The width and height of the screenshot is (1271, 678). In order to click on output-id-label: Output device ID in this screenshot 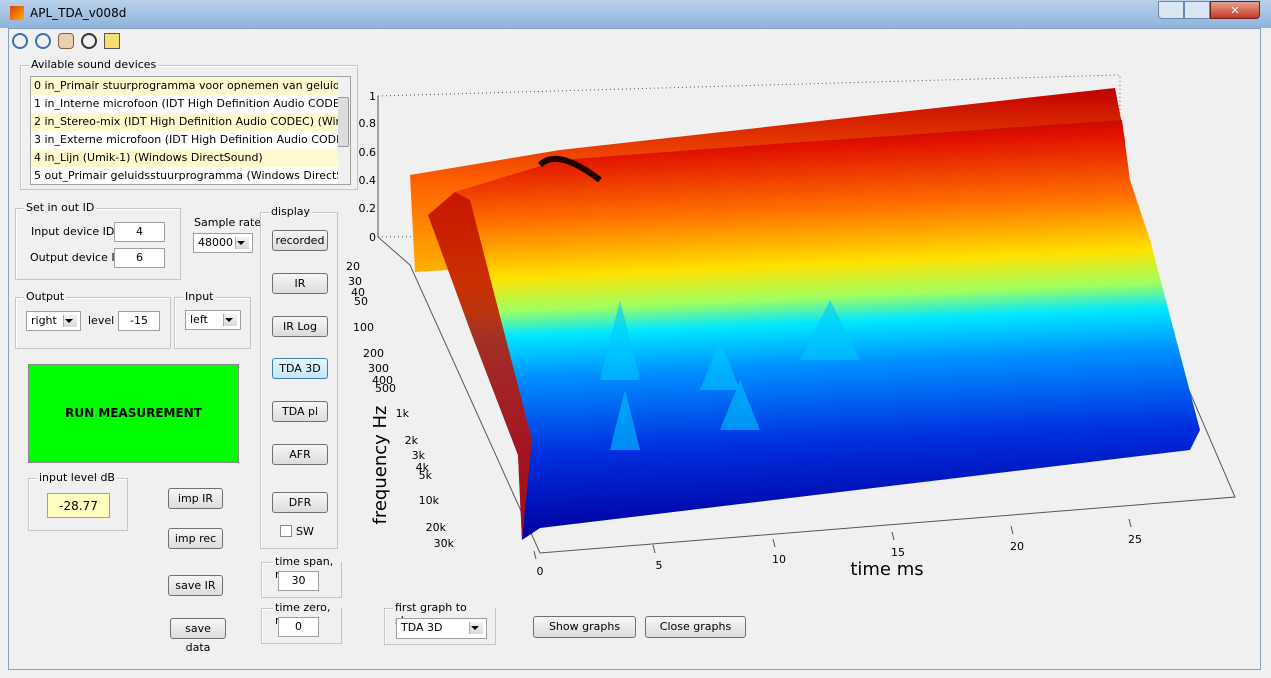, I will do `click(77, 257)`.